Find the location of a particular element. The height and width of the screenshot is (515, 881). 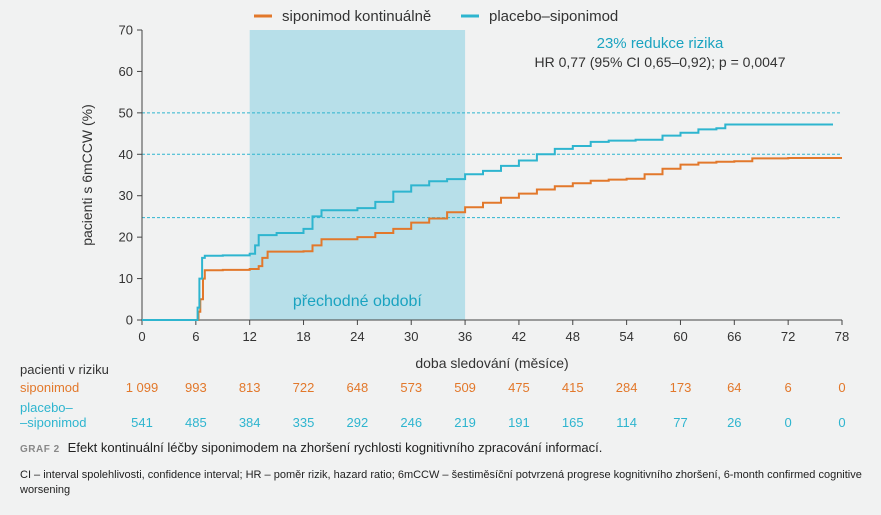

risk-value: 77 is located at coordinates (680, 422).